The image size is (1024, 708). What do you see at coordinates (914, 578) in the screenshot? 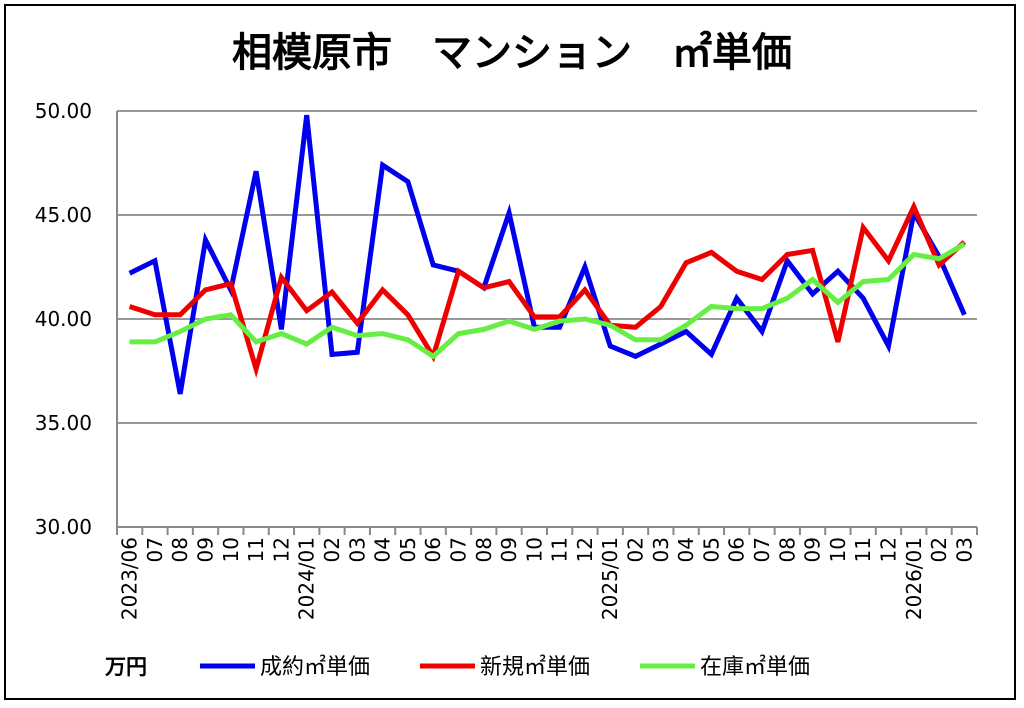
I see `x-tick-label: 2026/01` at bounding box center [914, 578].